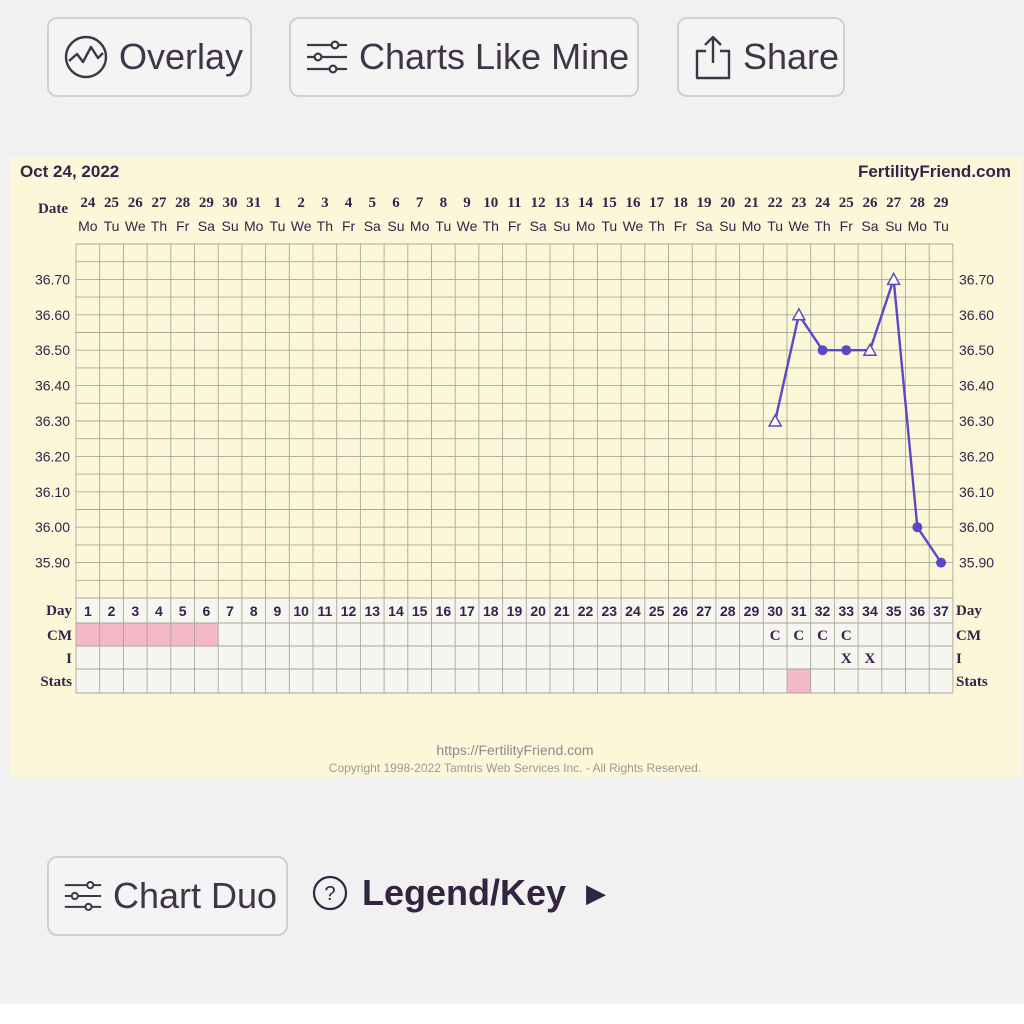 The image size is (1024, 1024). What do you see at coordinates (52, 421) in the screenshot?
I see `y-tick-label: 36.30` at bounding box center [52, 421].